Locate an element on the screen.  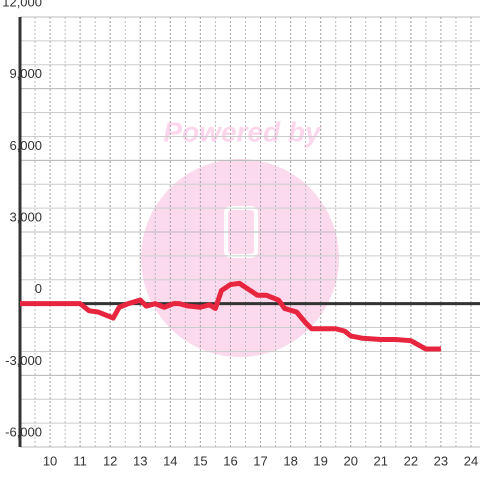
x-tick-label: 20 is located at coordinates (350, 460).